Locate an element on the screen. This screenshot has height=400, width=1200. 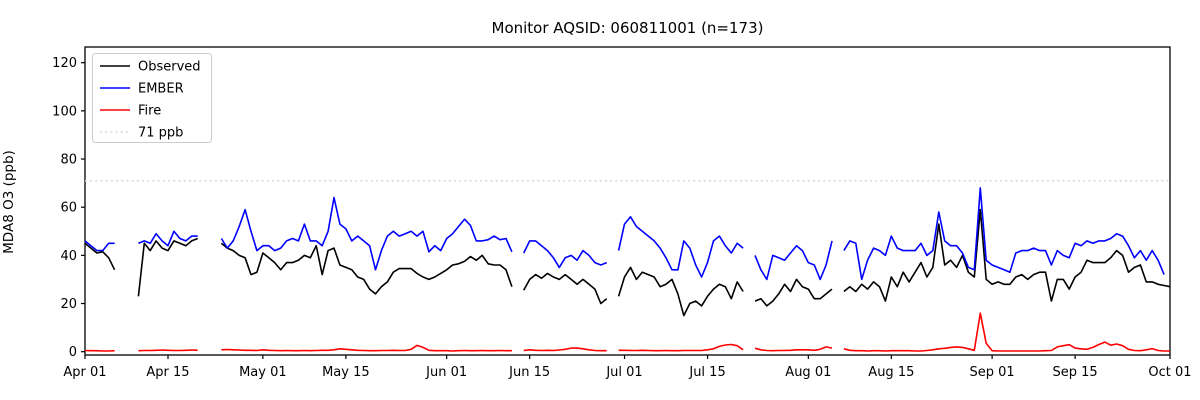
y-axis-label: MDA8 O3 (ppb) is located at coordinates (9, 202).